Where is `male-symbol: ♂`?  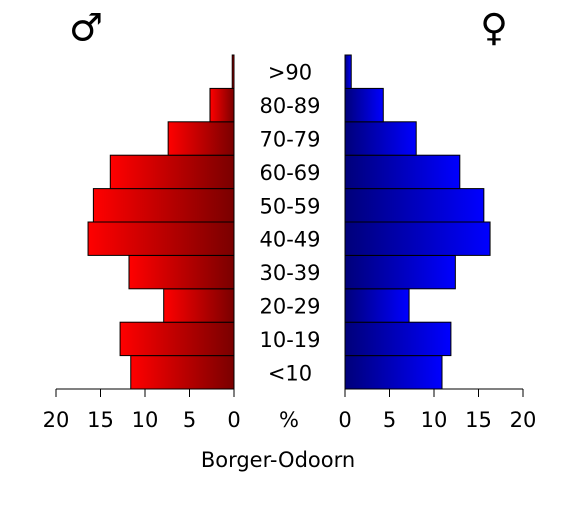 male-symbol: ♂ is located at coordinates (86, 28).